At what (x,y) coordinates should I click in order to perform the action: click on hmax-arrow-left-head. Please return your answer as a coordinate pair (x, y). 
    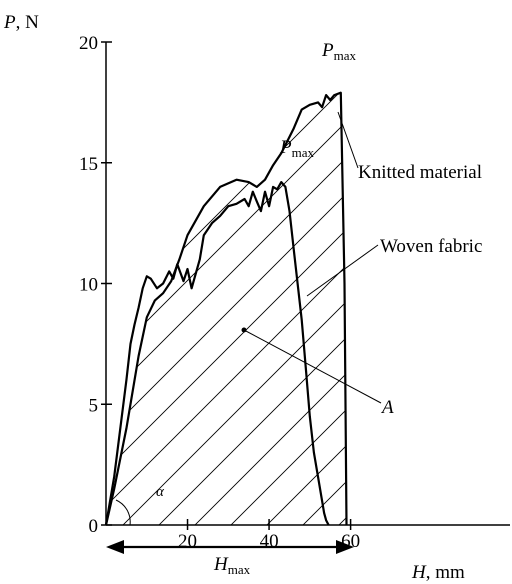
    Looking at the image, I should click on (115, 547).